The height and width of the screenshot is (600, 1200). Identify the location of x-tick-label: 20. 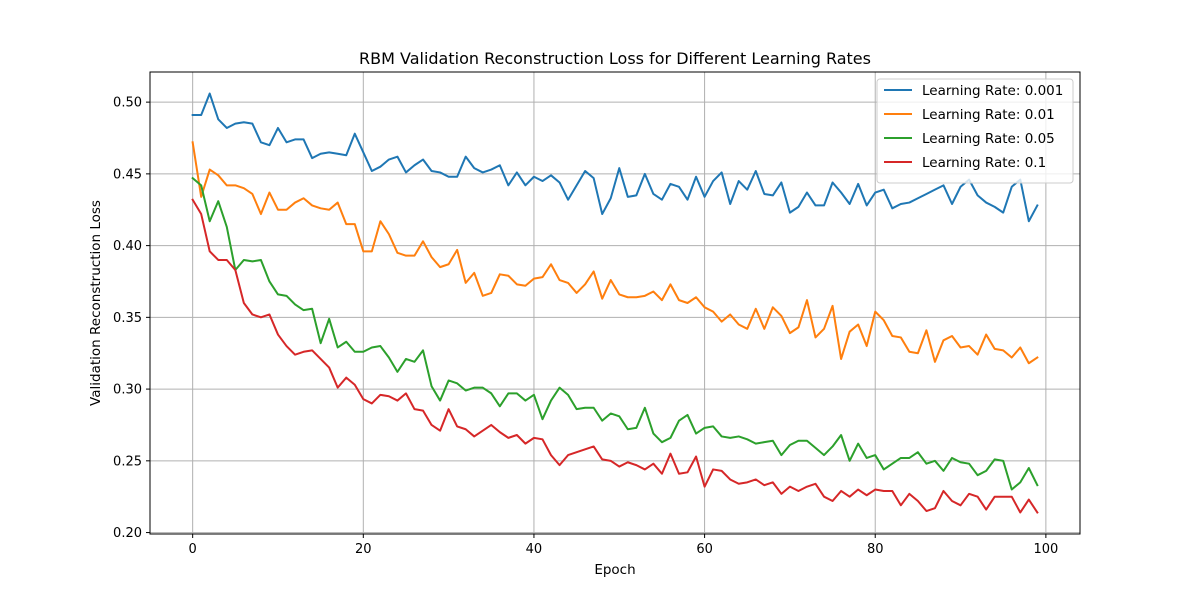
(363, 549).